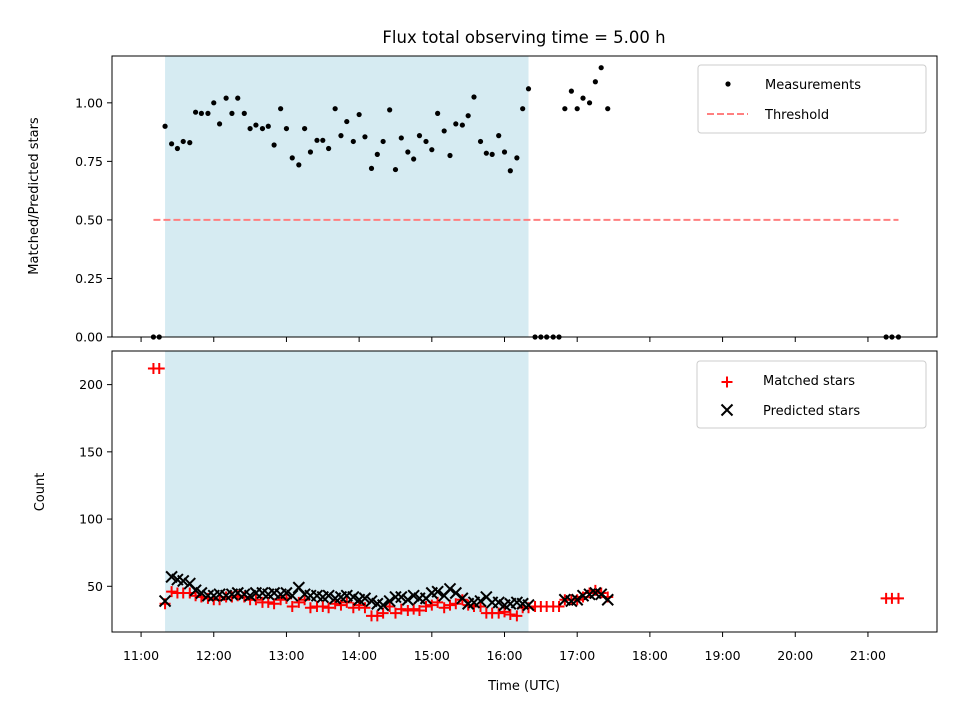  Describe the element at coordinates (89, 219) in the screenshot. I see `ratio-y-tick-label: 0.50` at that location.